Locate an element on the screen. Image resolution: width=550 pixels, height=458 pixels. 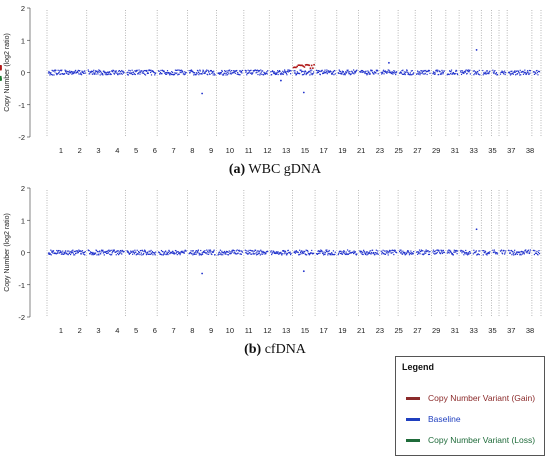
y-tick-label: 1 is located at coordinates (23, 40).